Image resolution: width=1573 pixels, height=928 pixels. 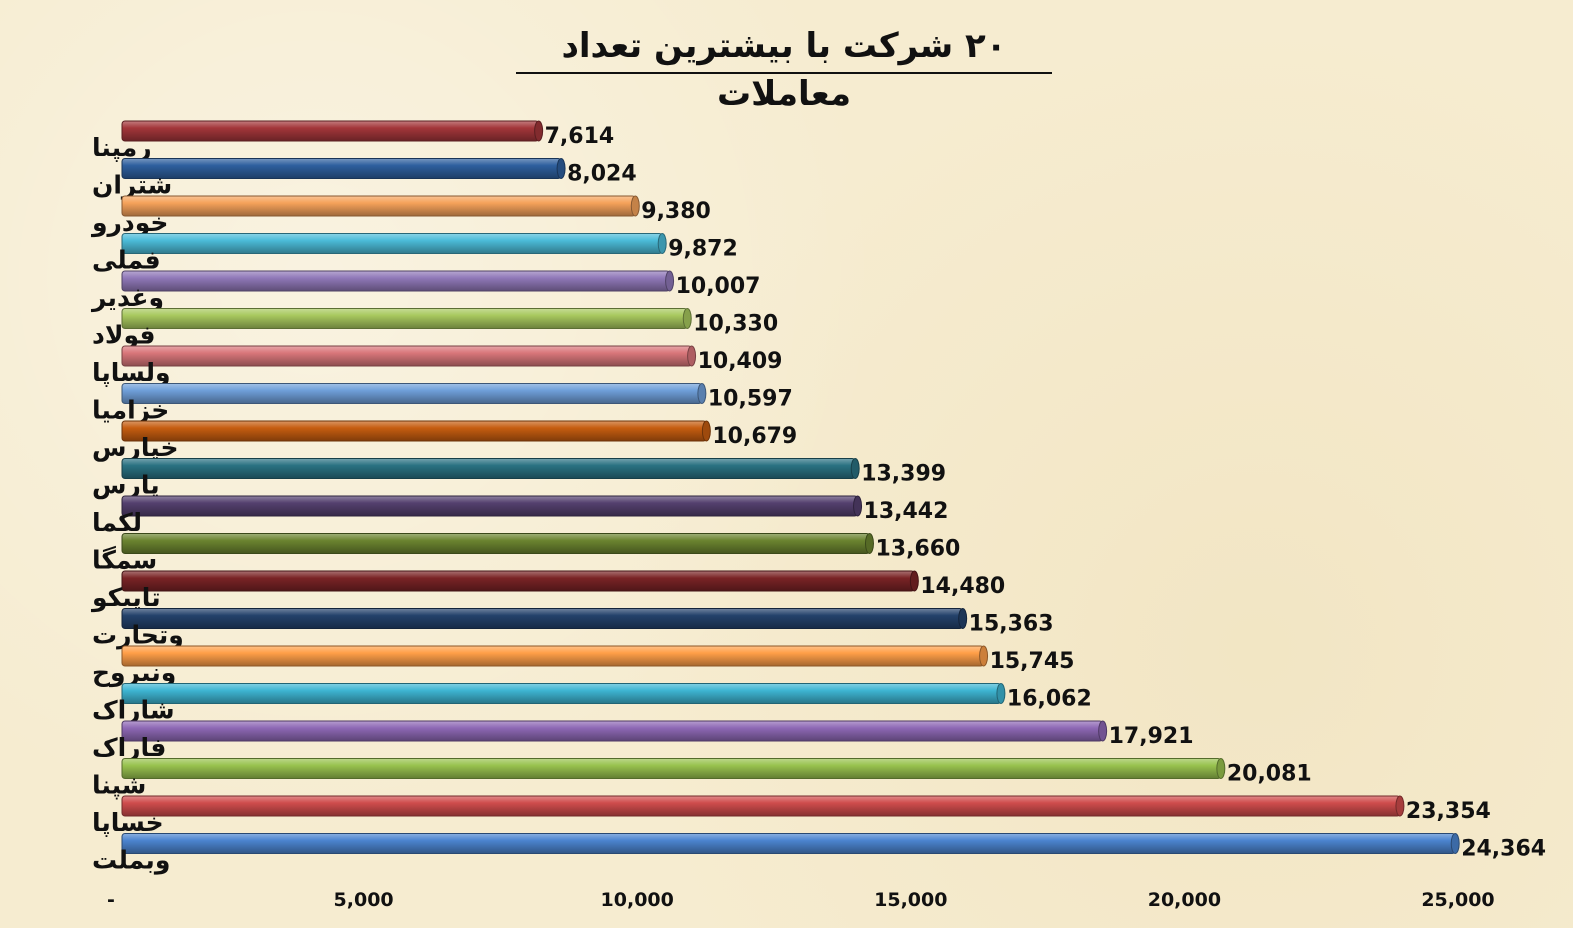 I want to click on category-label: فاراک, so click(x=129, y=747).